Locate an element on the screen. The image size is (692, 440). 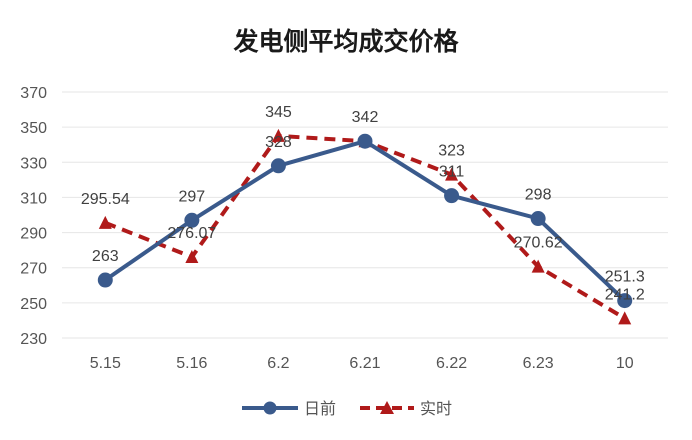
y-tick-label: 350 is located at coordinates (33, 128).